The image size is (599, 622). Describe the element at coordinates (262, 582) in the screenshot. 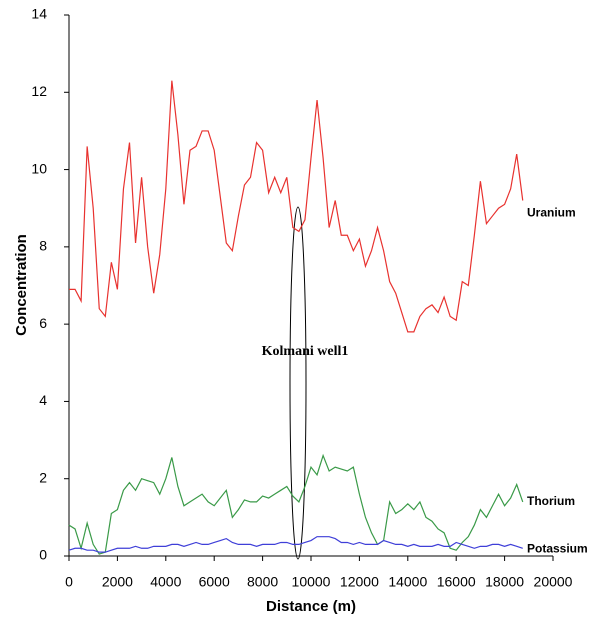

I see `x-tick-label: 8000` at that location.